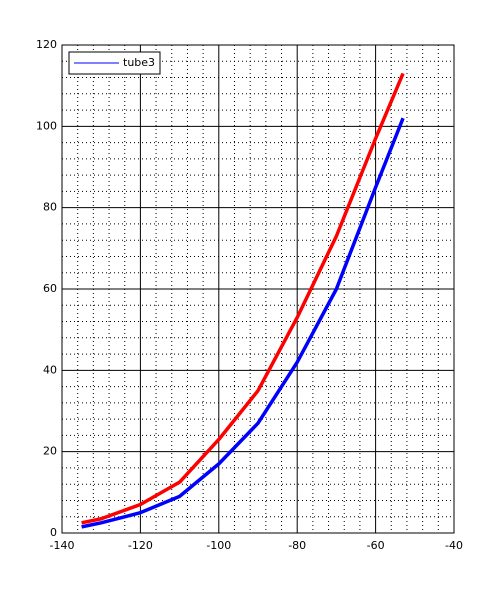  Describe the element at coordinates (53, 532) in the screenshot. I see `y-tick-label: 0` at that location.